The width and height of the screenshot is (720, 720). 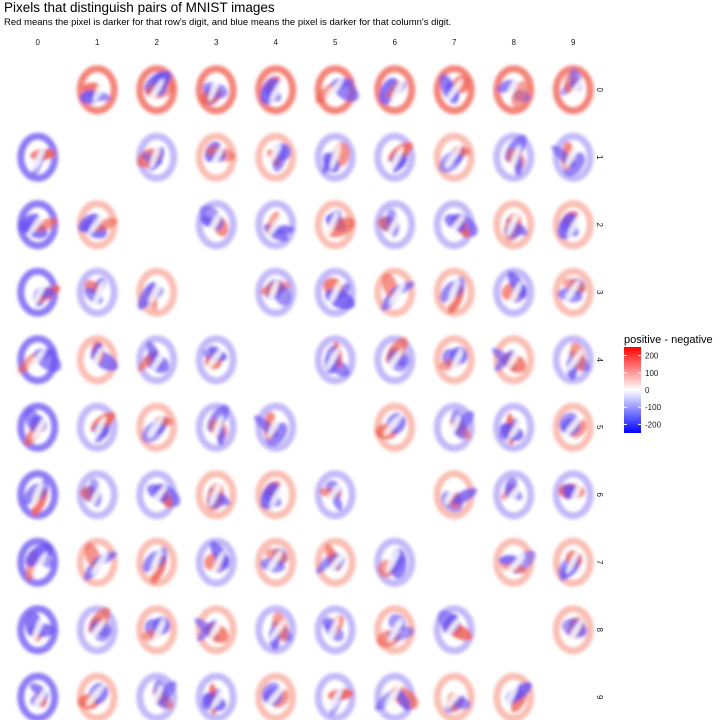 What do you see at coordinates (599, 495) in the screenshot?
I see `row-label-6: 6` at bounding box center [599, 495].